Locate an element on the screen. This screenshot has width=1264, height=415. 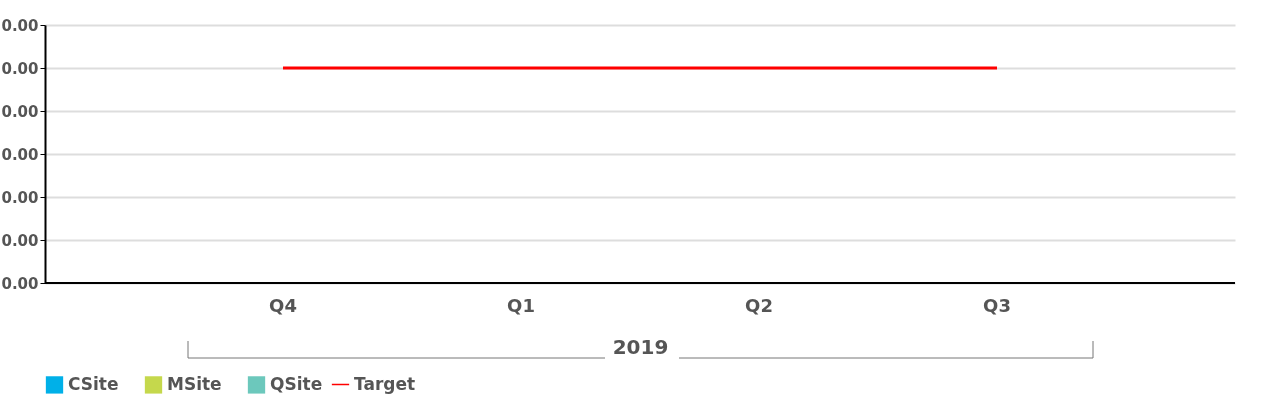
x-tick-label: Q4 is located at coordinates (283, 305).